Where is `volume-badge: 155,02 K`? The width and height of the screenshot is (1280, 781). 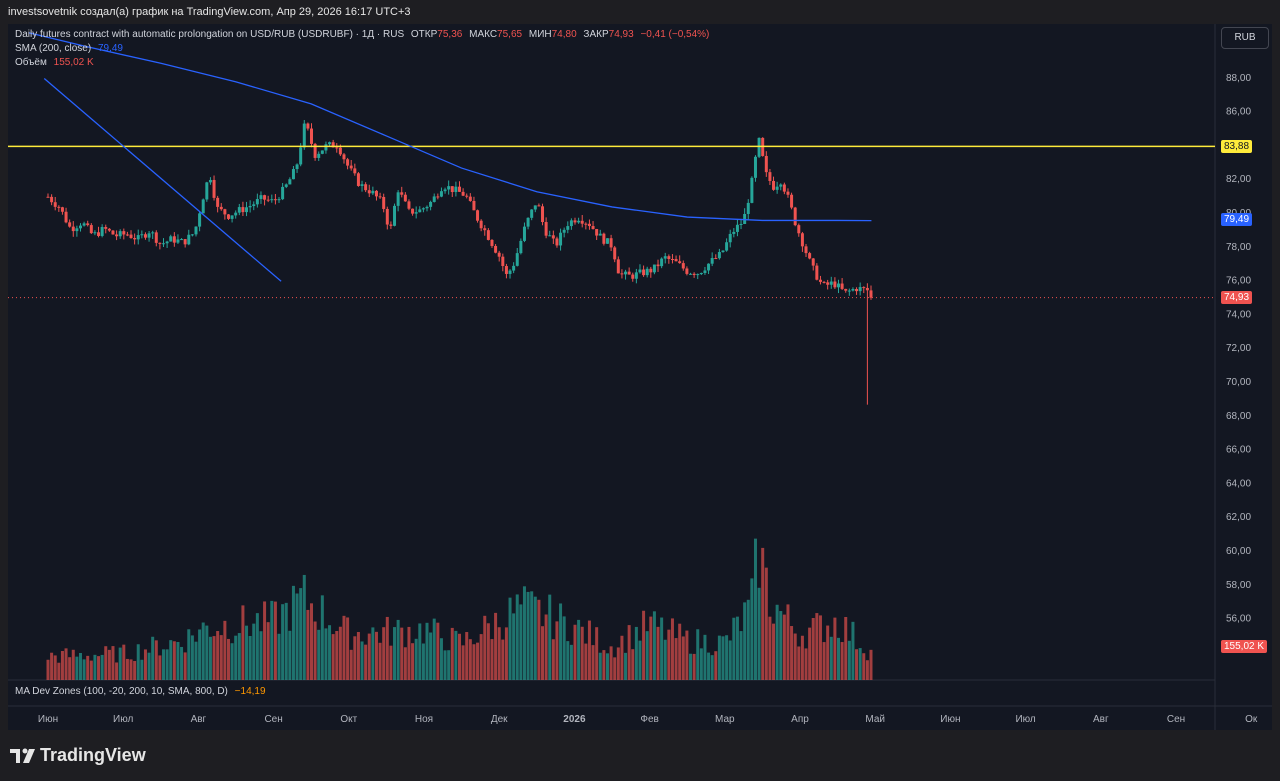 volume-badge: 155,02 K is located at coordinates (1244, 646).